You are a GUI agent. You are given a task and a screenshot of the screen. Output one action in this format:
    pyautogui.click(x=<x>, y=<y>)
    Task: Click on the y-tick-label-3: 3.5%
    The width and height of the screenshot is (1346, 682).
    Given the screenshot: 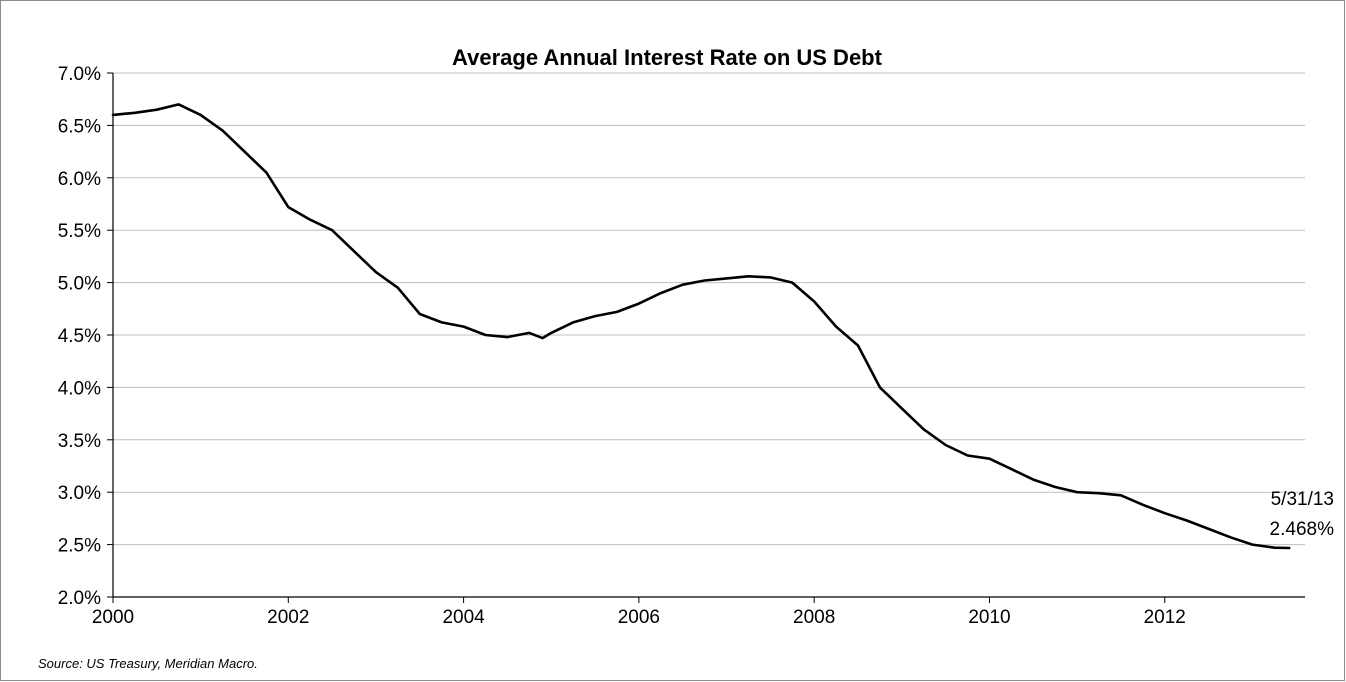 What is the action you would take?
    pyautogui.click(x=79, y=441)
    